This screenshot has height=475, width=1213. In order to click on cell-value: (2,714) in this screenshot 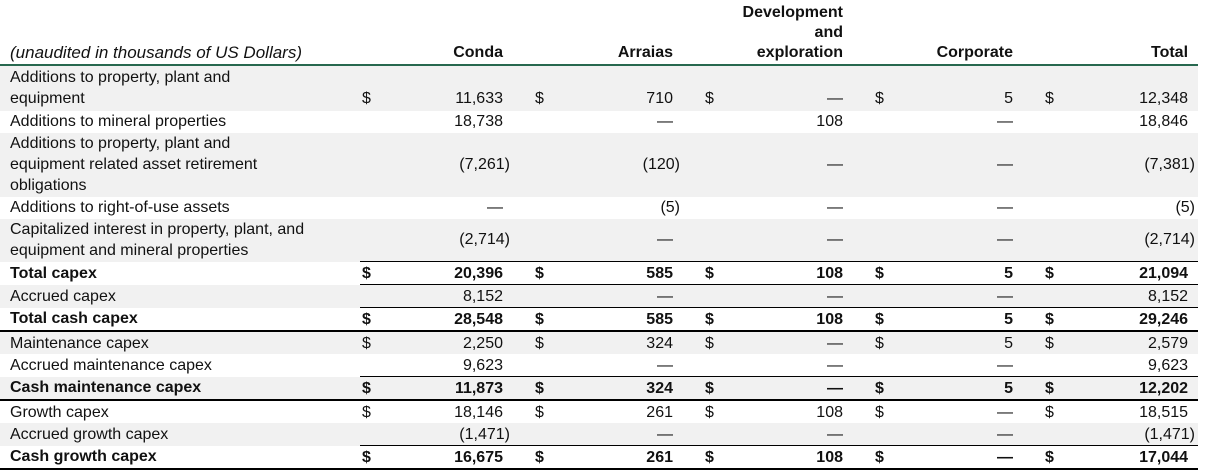, I will do `click(449, 240)`.